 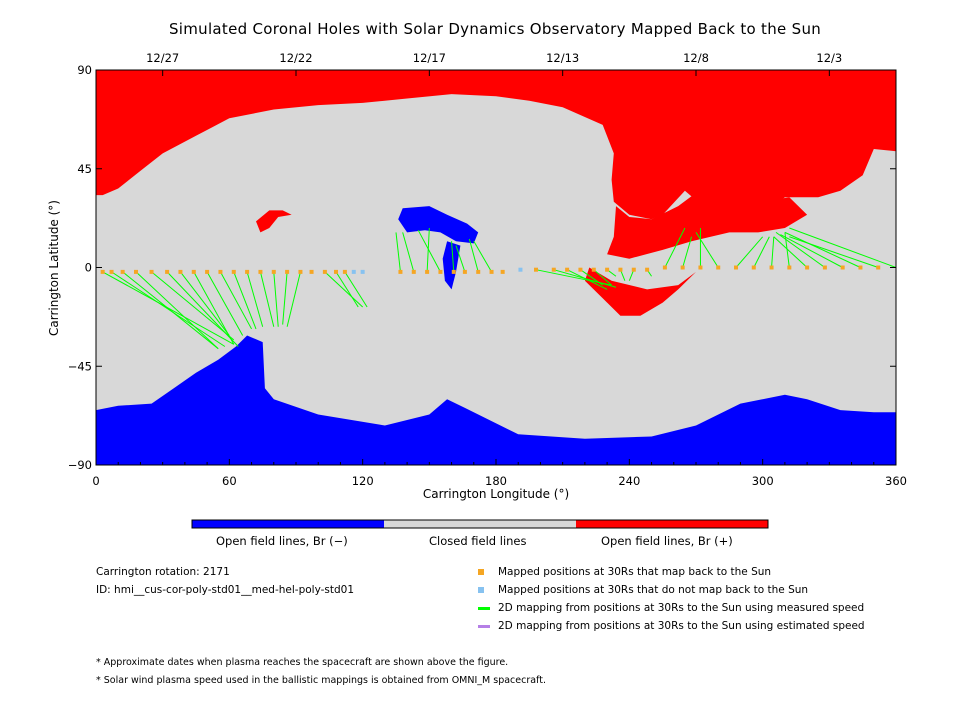 What do you see at coordinates (896, 481) in the screenshot?
I see `x-tick-label: 360` at bounding box center [896, 481].